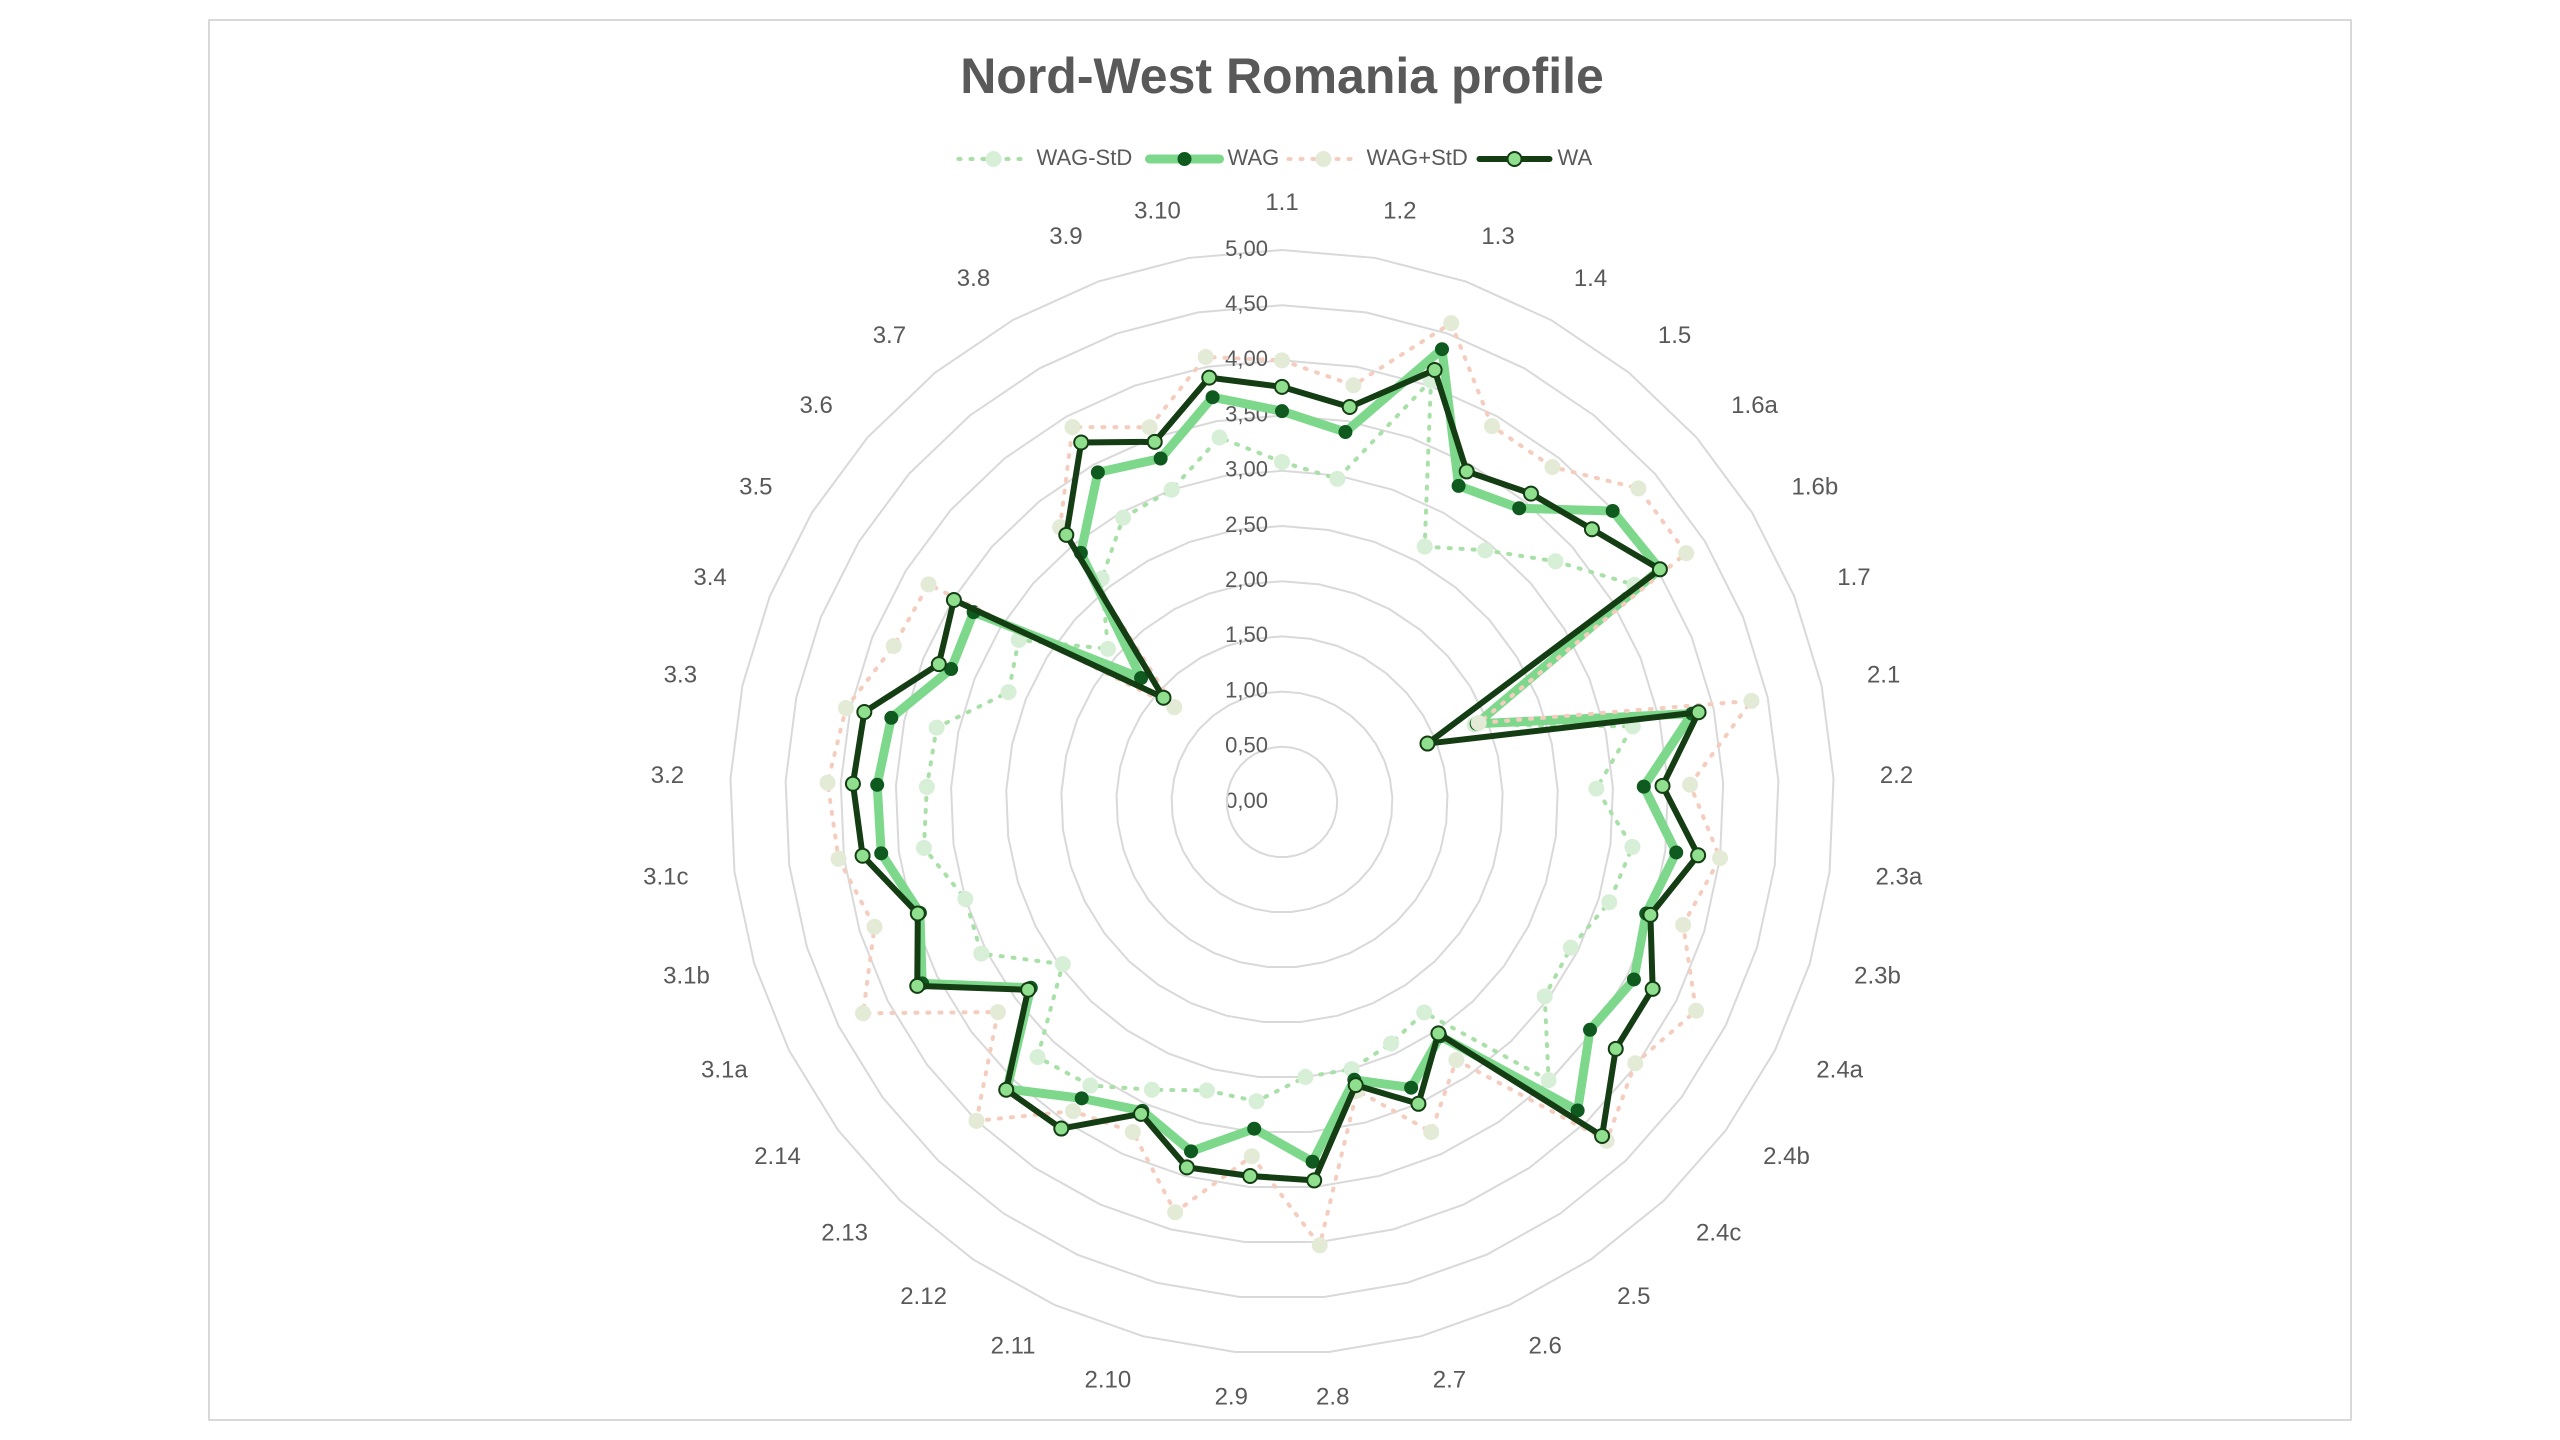  Describe the element at coordinates (1633, 1296) in the screenshot. I see `category-label: 2.5` at that location.